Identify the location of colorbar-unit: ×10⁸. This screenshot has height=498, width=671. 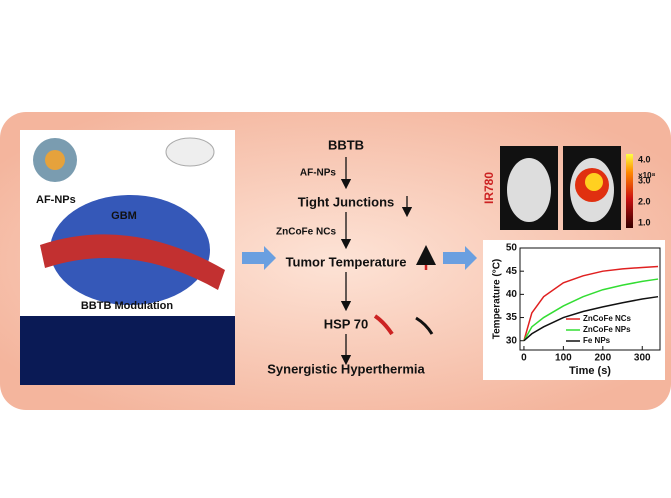
(647, 175).